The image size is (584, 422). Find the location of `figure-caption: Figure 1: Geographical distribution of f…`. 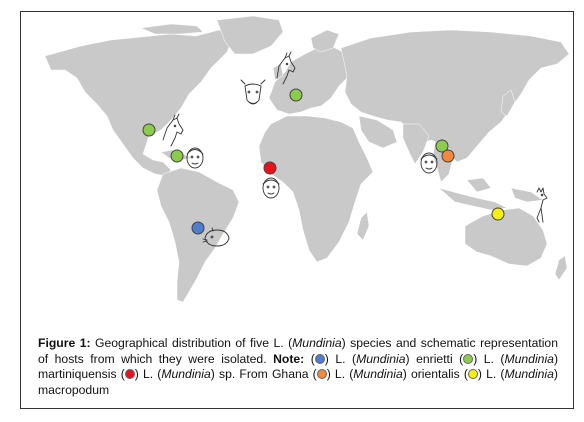

figure-caption: Figure 1: Geographical distribution of f… is located at coordinates (298, 366).